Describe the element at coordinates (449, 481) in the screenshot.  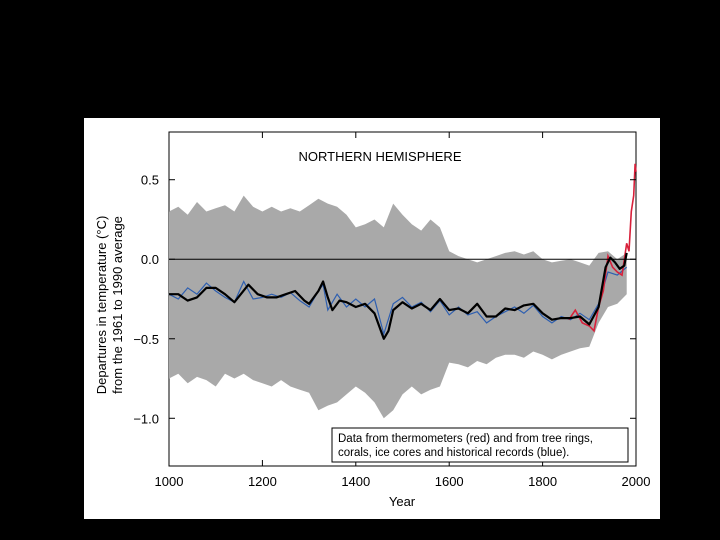
I see `x-tick-label: 1600` at that location.